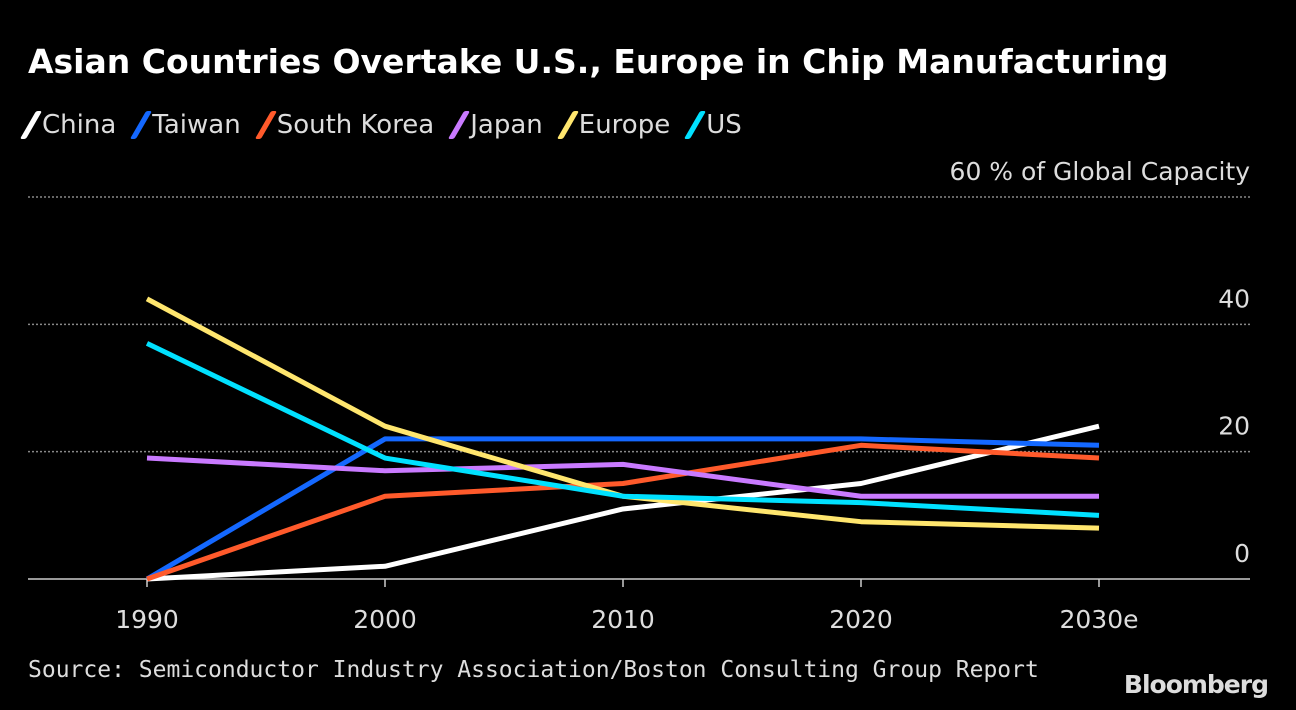 This screenshot has height=710, width=1296. Describe the element at coordinates (147, 619) in the screenshot. I see `x-tick-label: 1990` at that location.